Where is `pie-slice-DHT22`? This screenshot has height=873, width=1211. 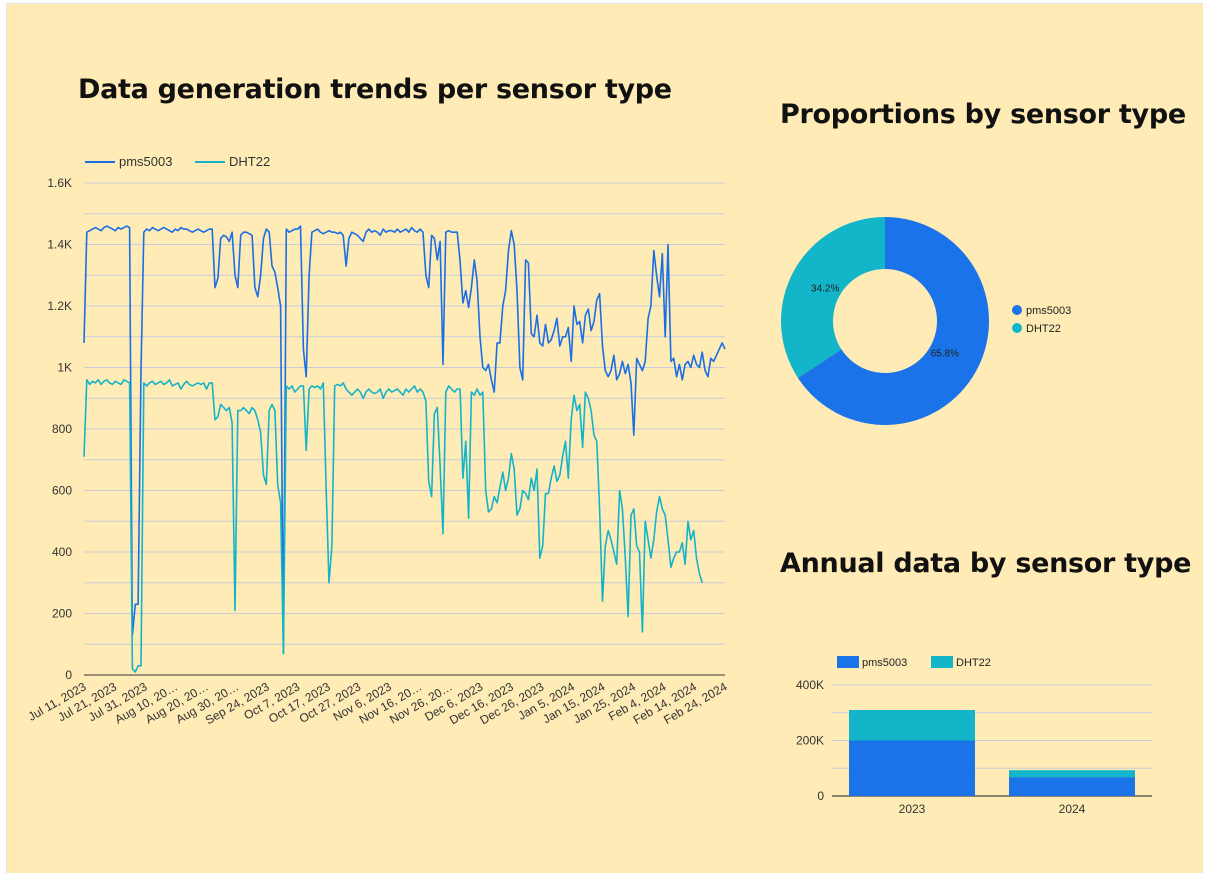
pie-slice-DHT22 is located at coordinates (833, 297).